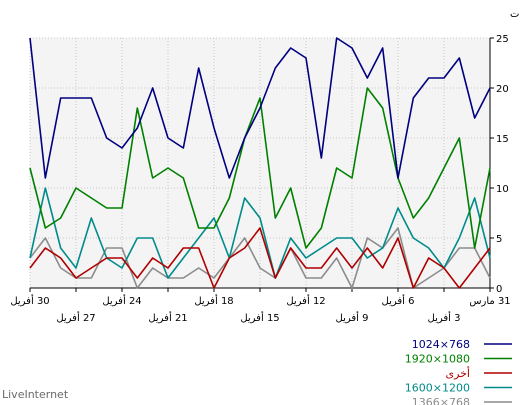 This screenshot has width=520, height=405. What do you see at coordinates (502, 39) in the screenshot?
I see `y-tick-label: 25` at bounding box center [502, 39].